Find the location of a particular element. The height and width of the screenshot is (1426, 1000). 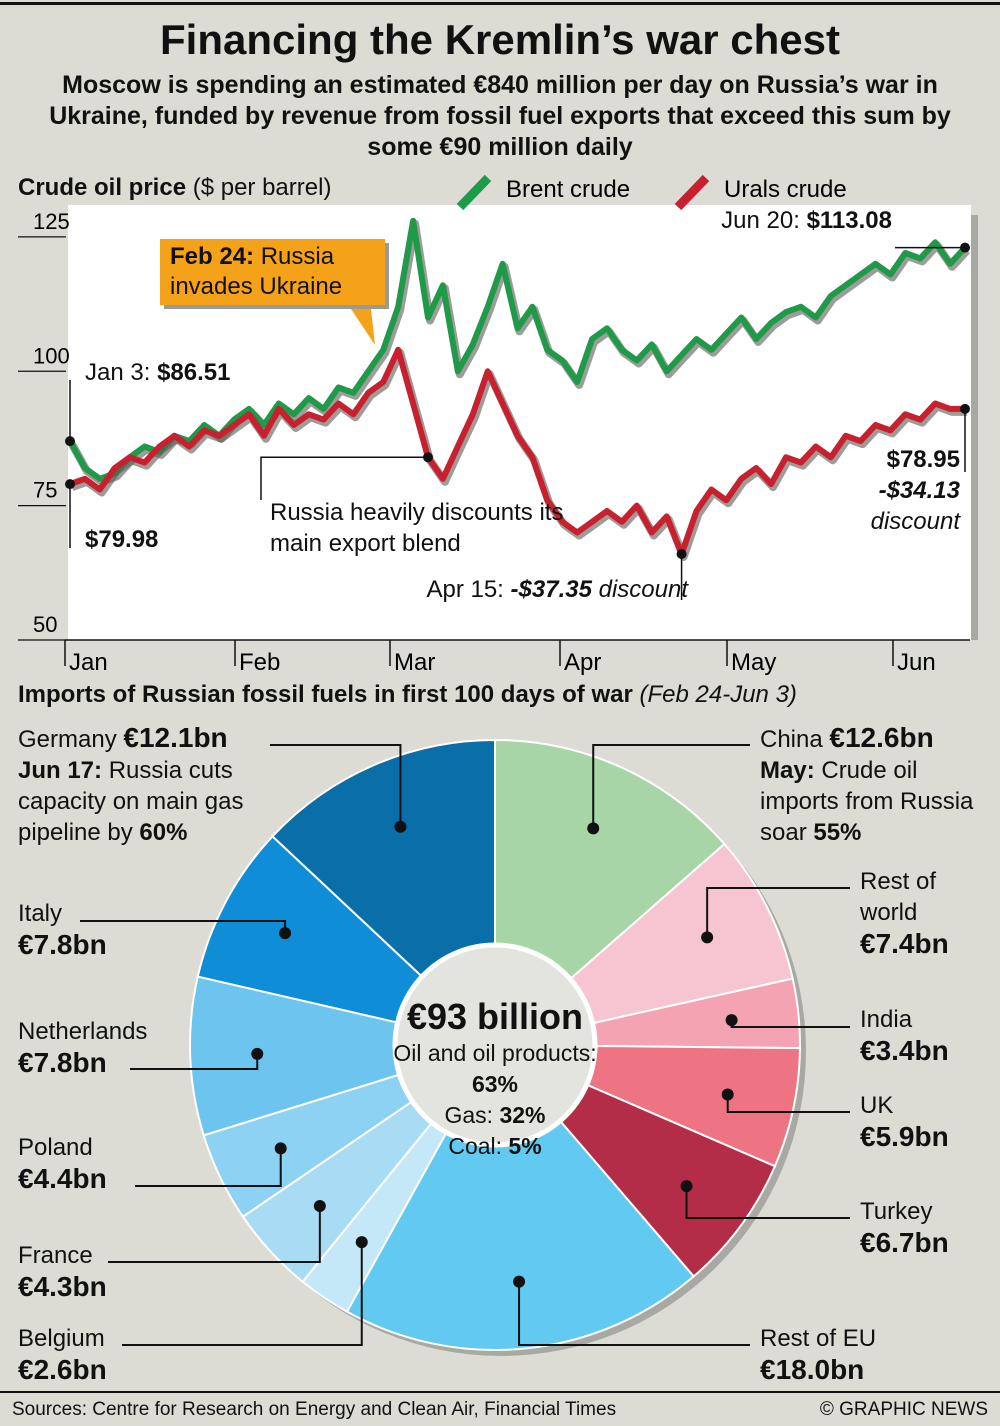

note-part: Crude oil imports from Russia soar is located at coordinates (867, 801).